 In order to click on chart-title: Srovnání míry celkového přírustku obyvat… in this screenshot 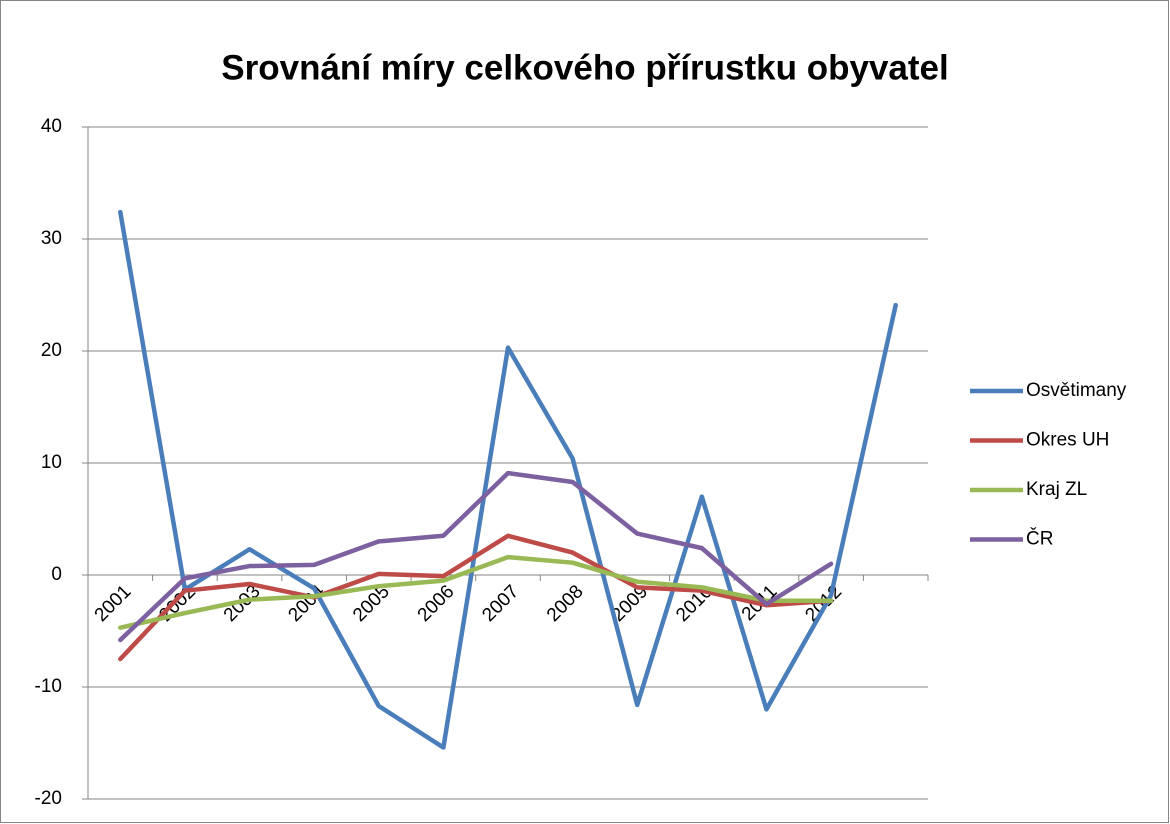, I will do `click(584, 67)`.